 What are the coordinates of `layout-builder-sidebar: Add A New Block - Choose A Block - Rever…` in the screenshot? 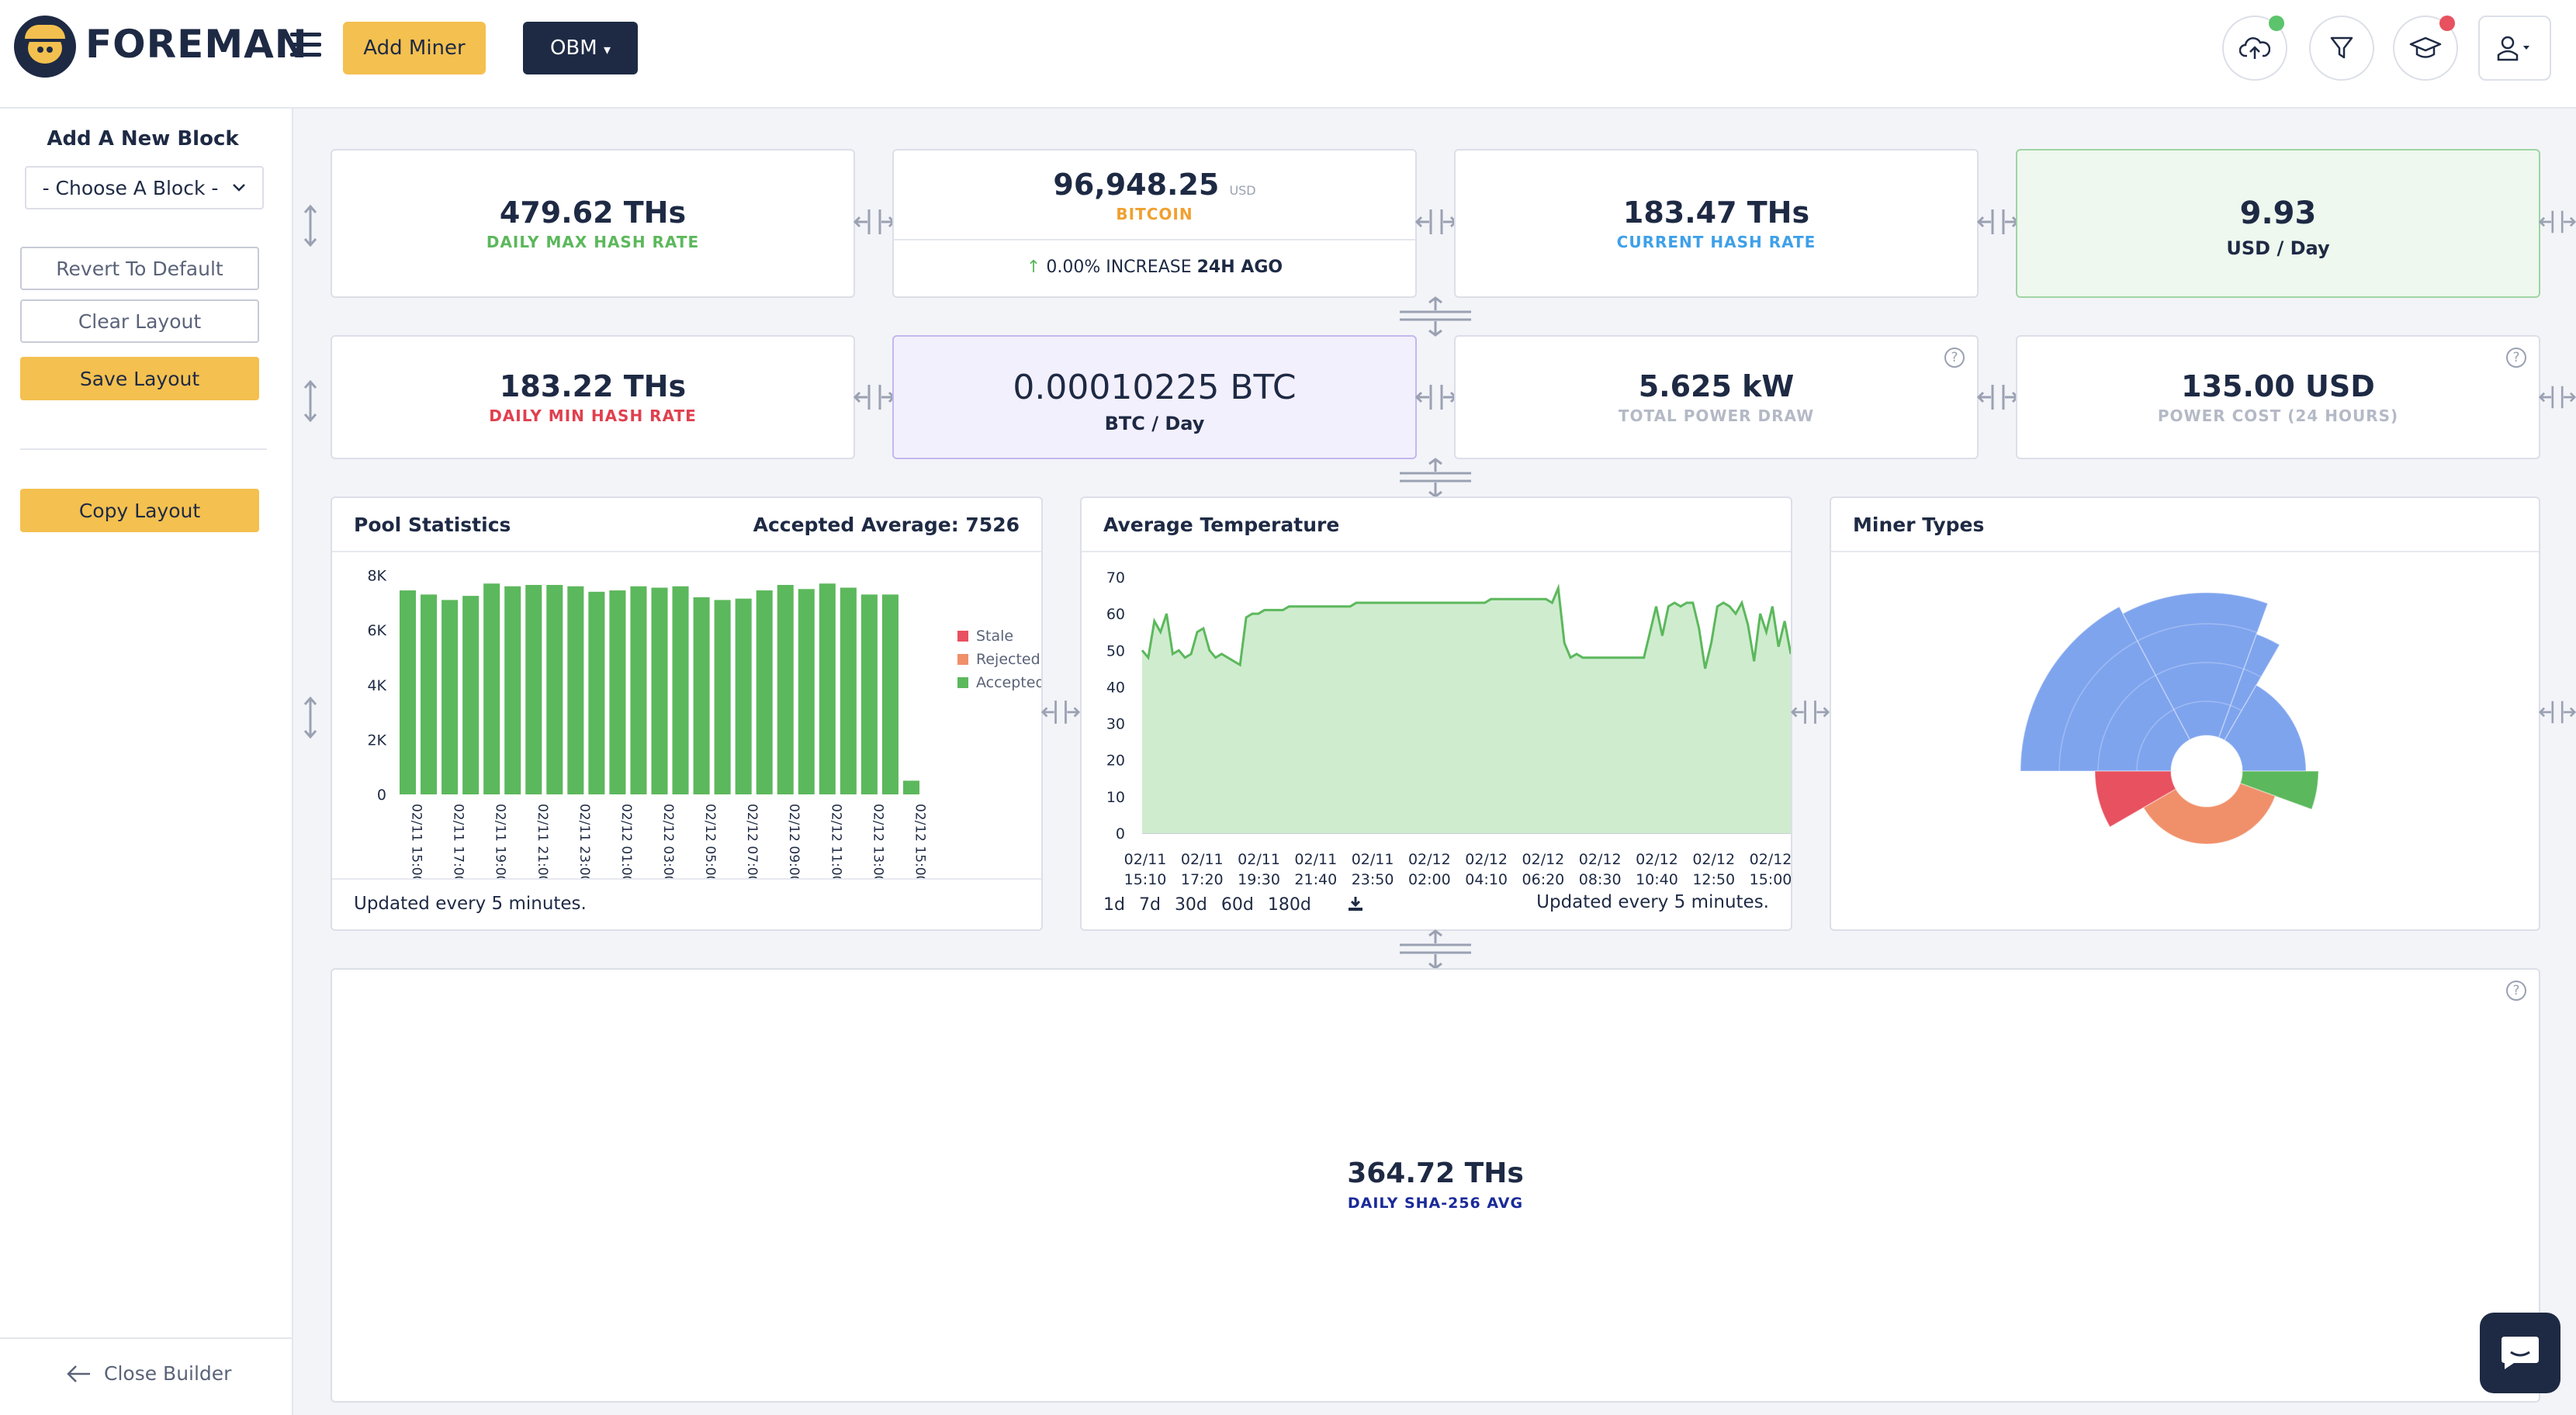 It's located at (146, 762).